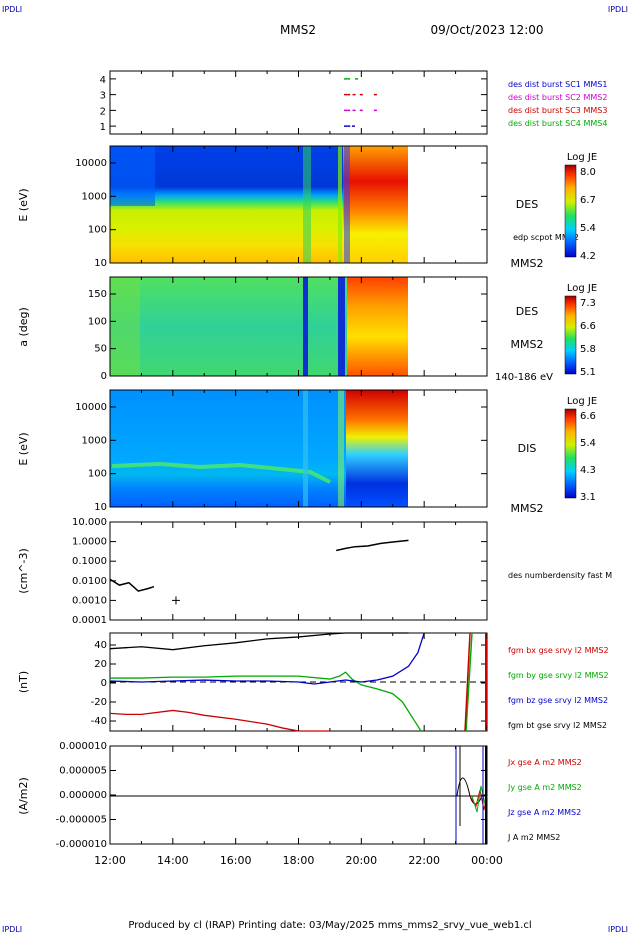 The height and width of the screenshot is (934, 630). What do you see at coordinates (527, 263) in the screenshot?
I see `des-energy-probe: MMS2` at bounding box center [527, 263].